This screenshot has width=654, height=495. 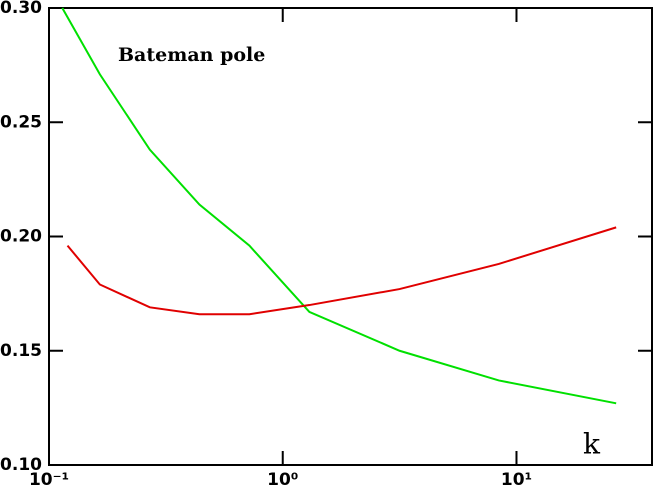 I want to click on y-tick-label: 0.15, so click(x=21, y=351).